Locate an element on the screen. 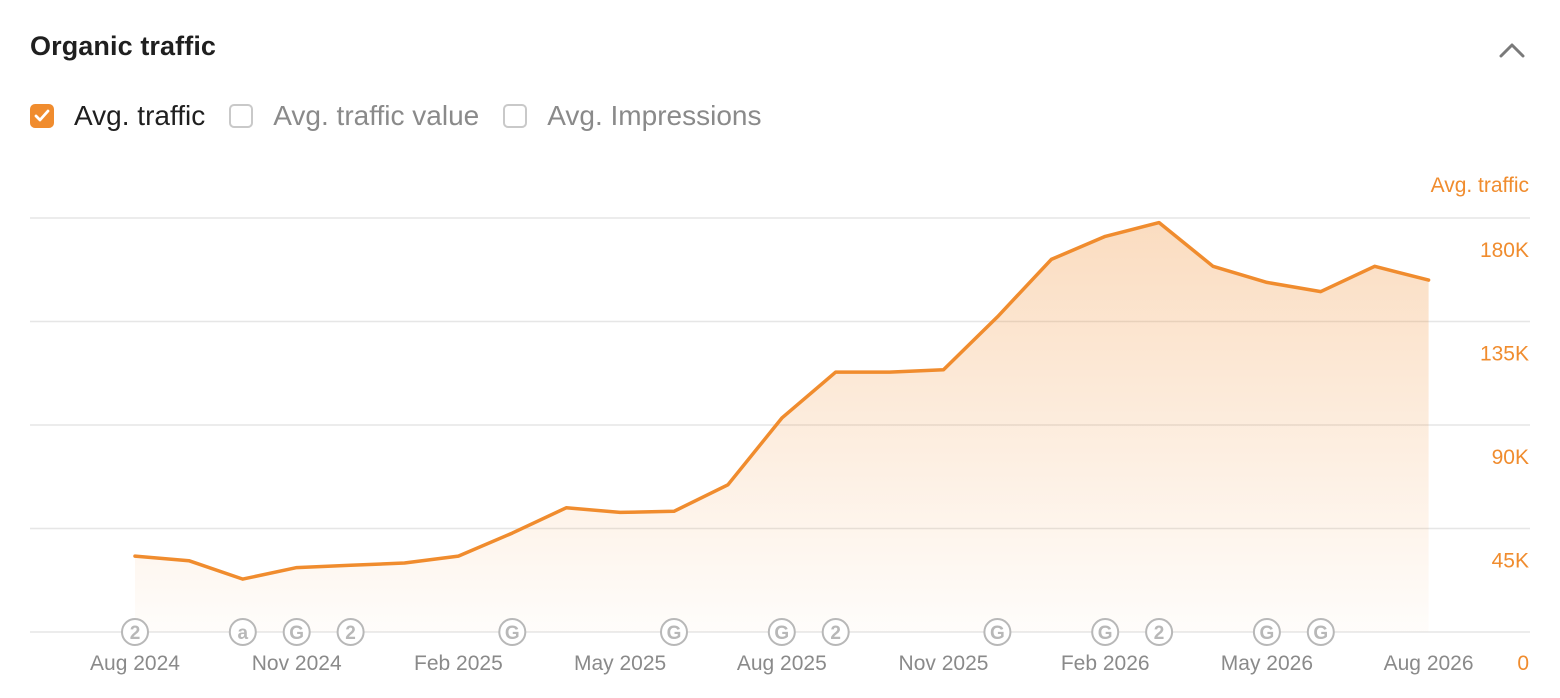  chevron-up-icon is located at coordinates (1512, 50).